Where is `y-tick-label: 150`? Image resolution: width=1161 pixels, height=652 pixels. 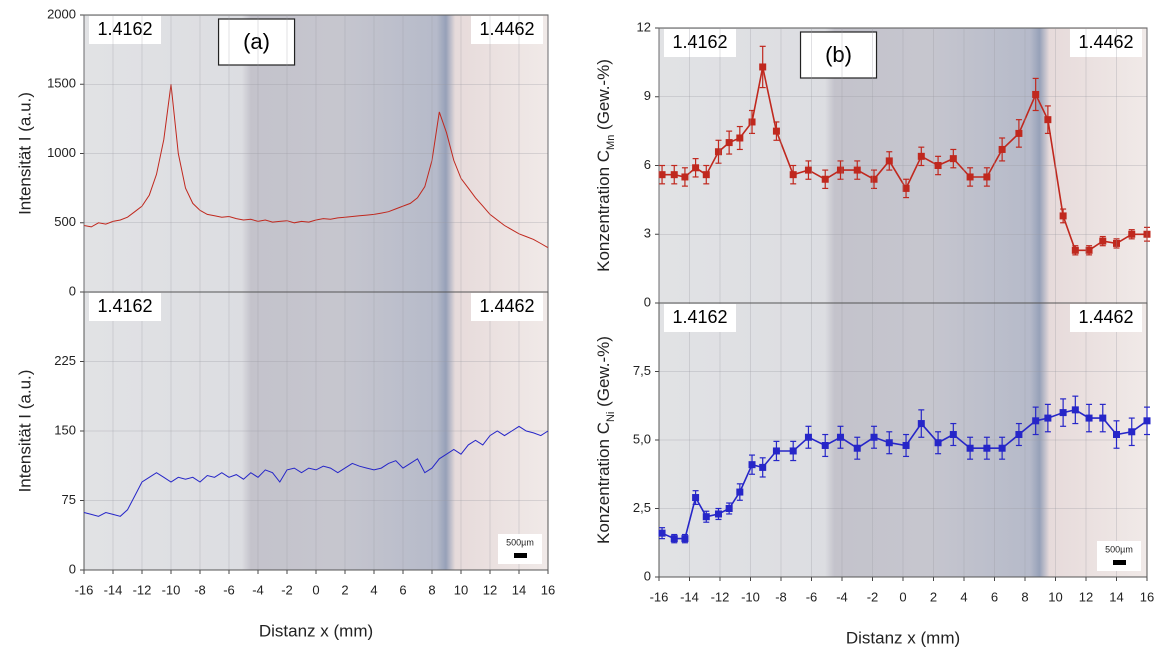 y-tick-label: 150 is located at coordinates (65, 429).